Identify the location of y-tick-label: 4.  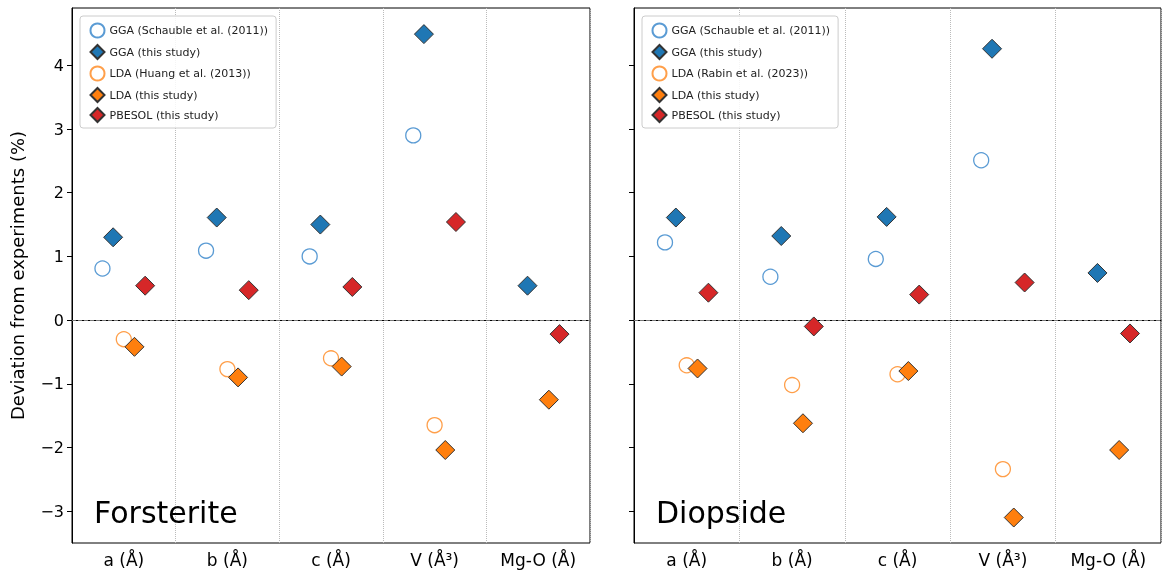
(58, 65).